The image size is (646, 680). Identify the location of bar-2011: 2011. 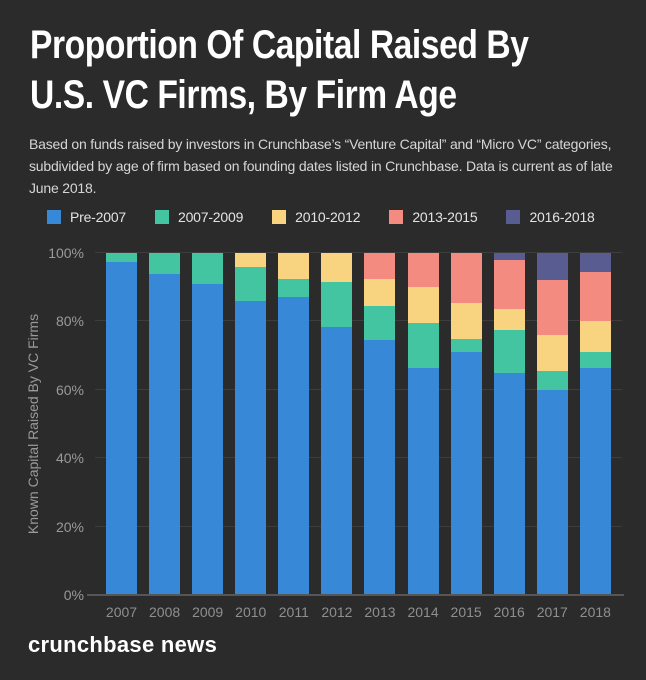
(294, 436).